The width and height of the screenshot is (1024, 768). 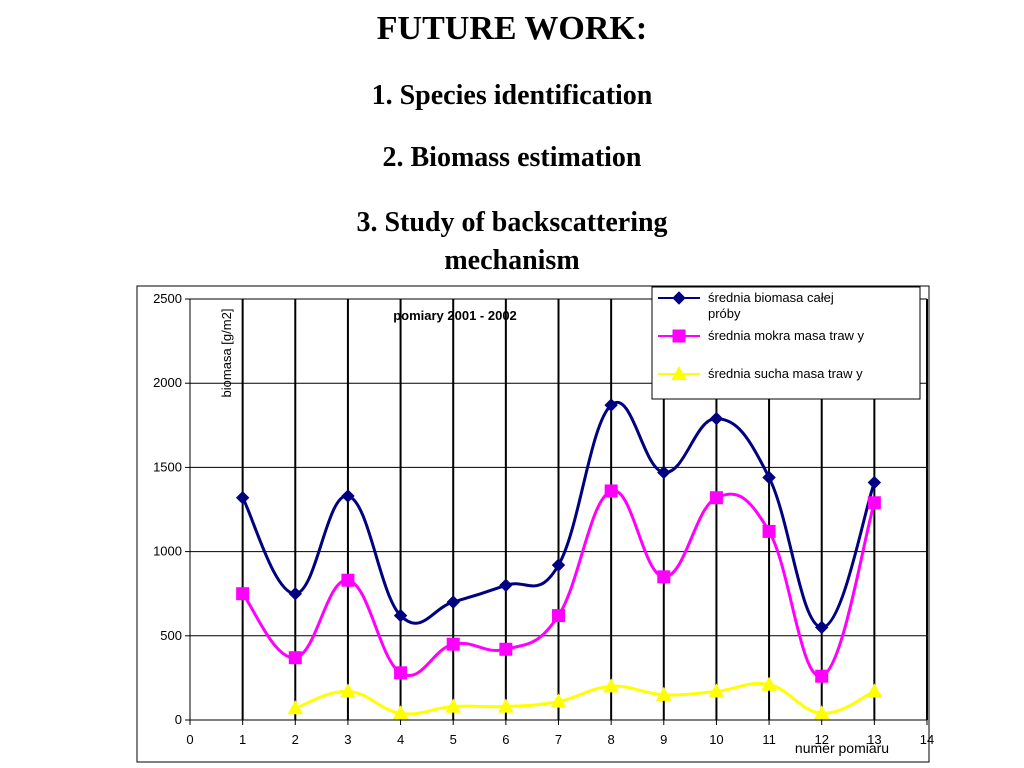 What do you see at coordinates (295, 739) in the screenshot?
I see `x-tick-label: 2` at bounding box center [295, 739].